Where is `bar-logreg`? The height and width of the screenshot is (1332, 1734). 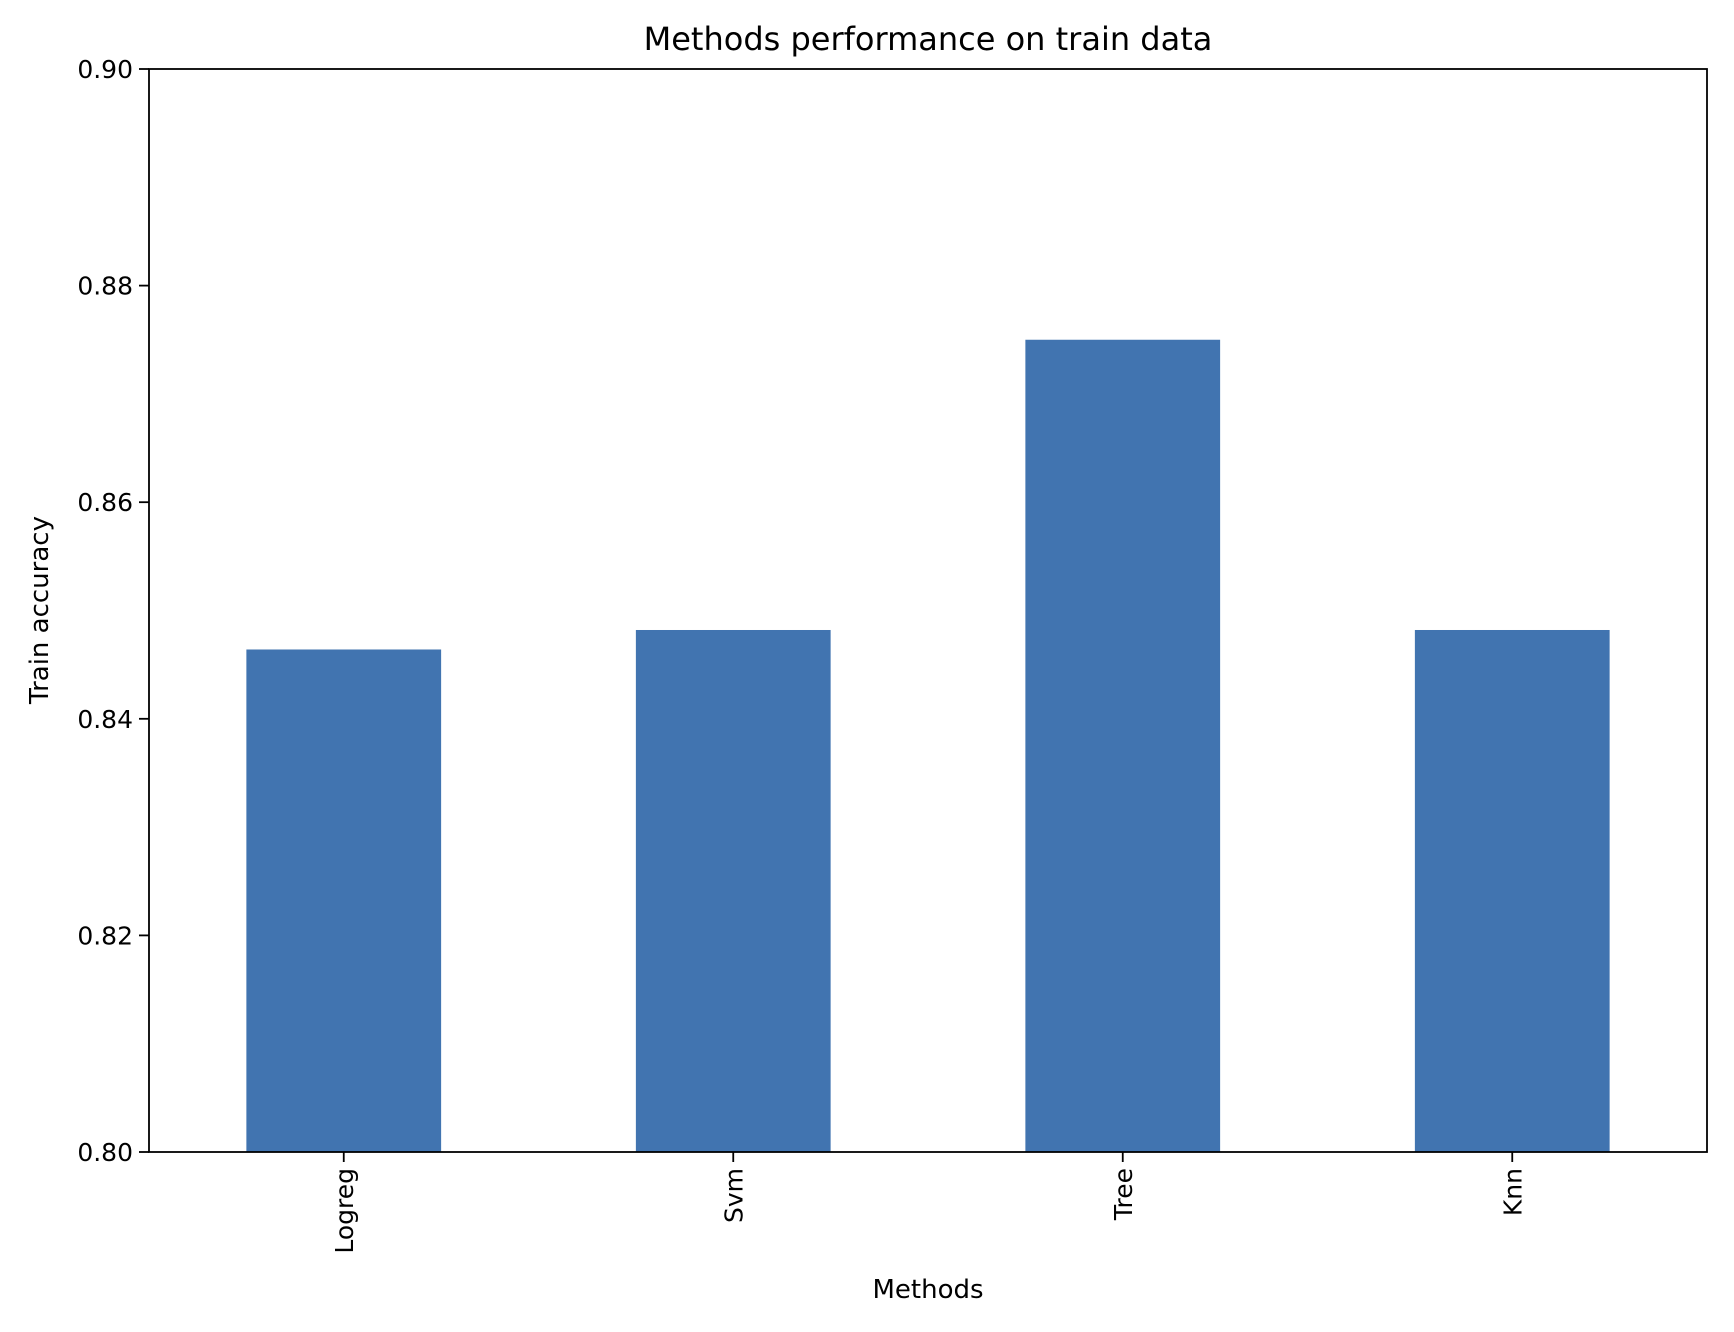
bar-logreg is located at coordinates (344, 900).